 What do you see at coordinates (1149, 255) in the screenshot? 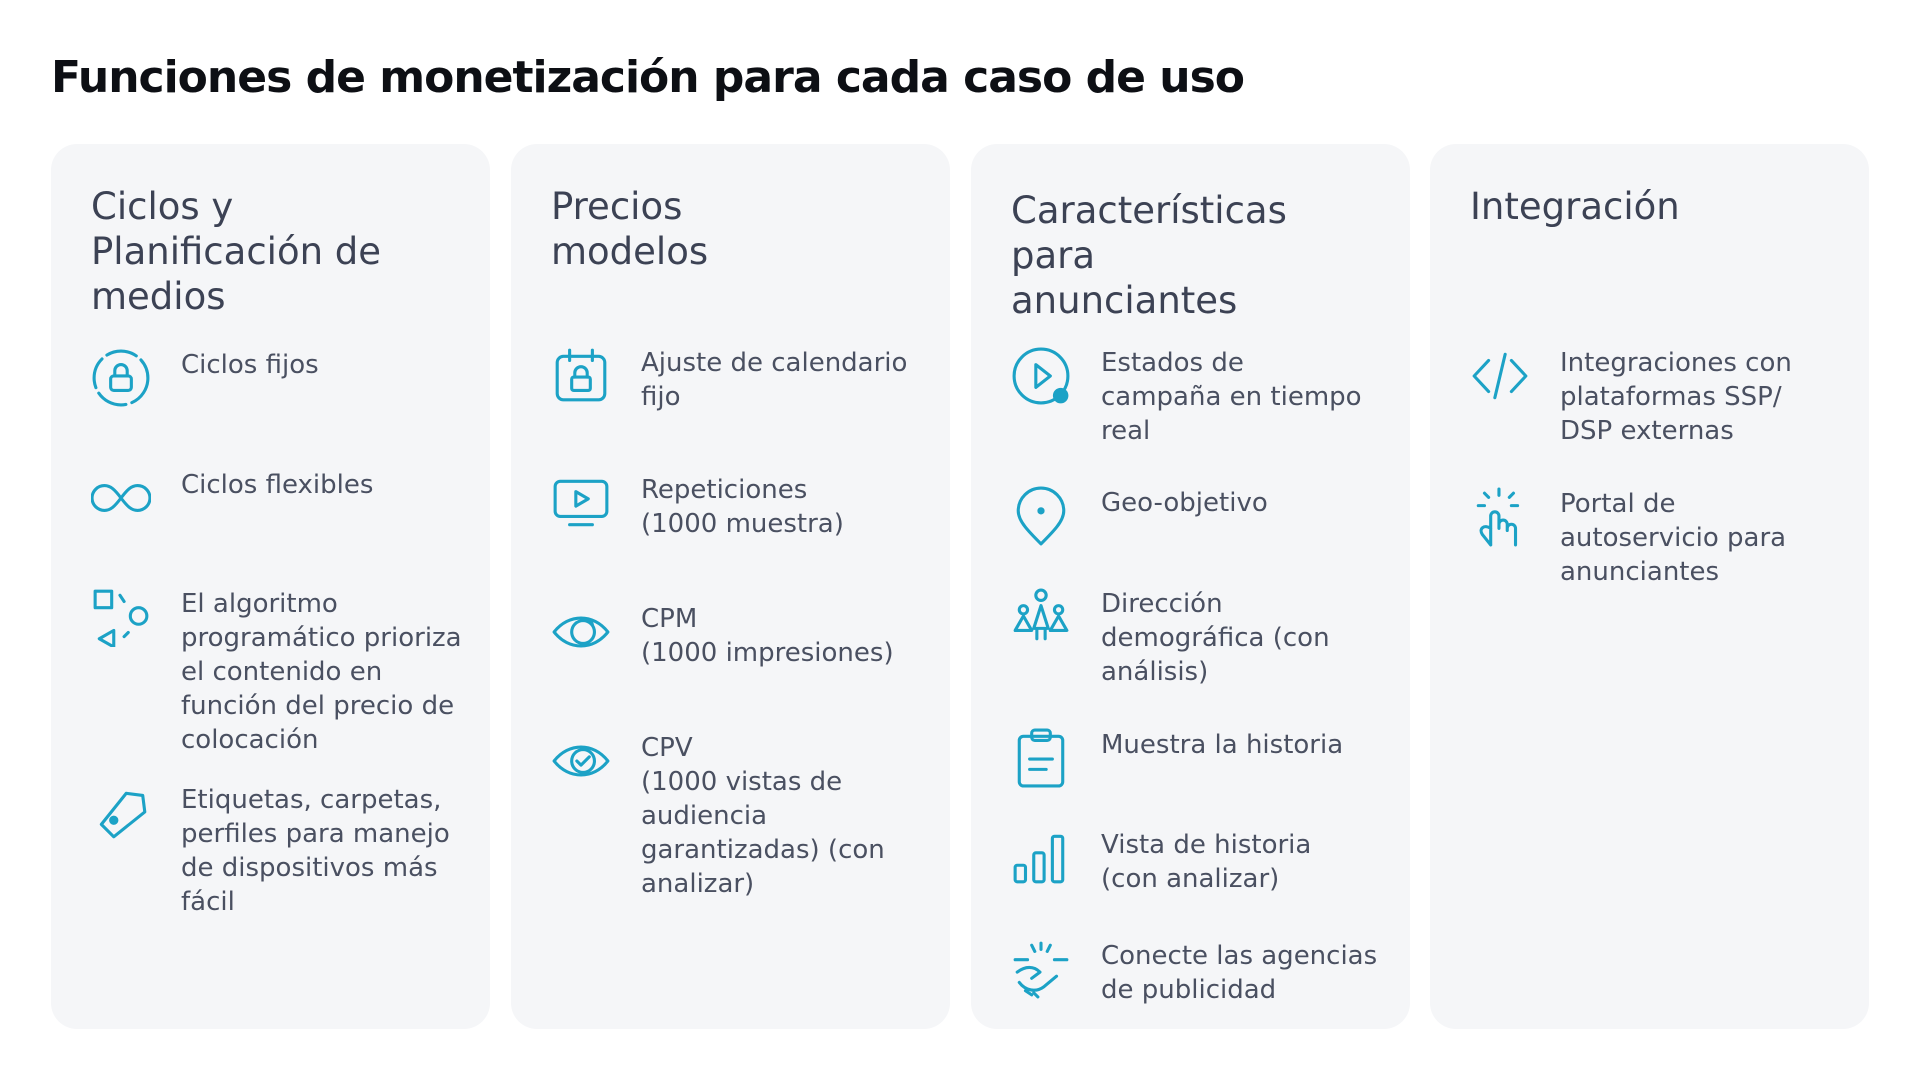
I see `card-heading: Características para anunciantes` at bounding box center [1149, 255].